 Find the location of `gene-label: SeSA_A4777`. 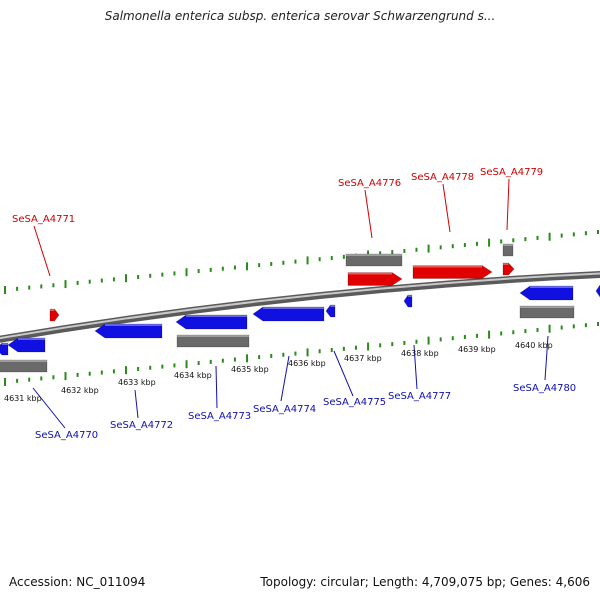

gene-label: SeSA_A4777 is located at coordinates (419, 396).